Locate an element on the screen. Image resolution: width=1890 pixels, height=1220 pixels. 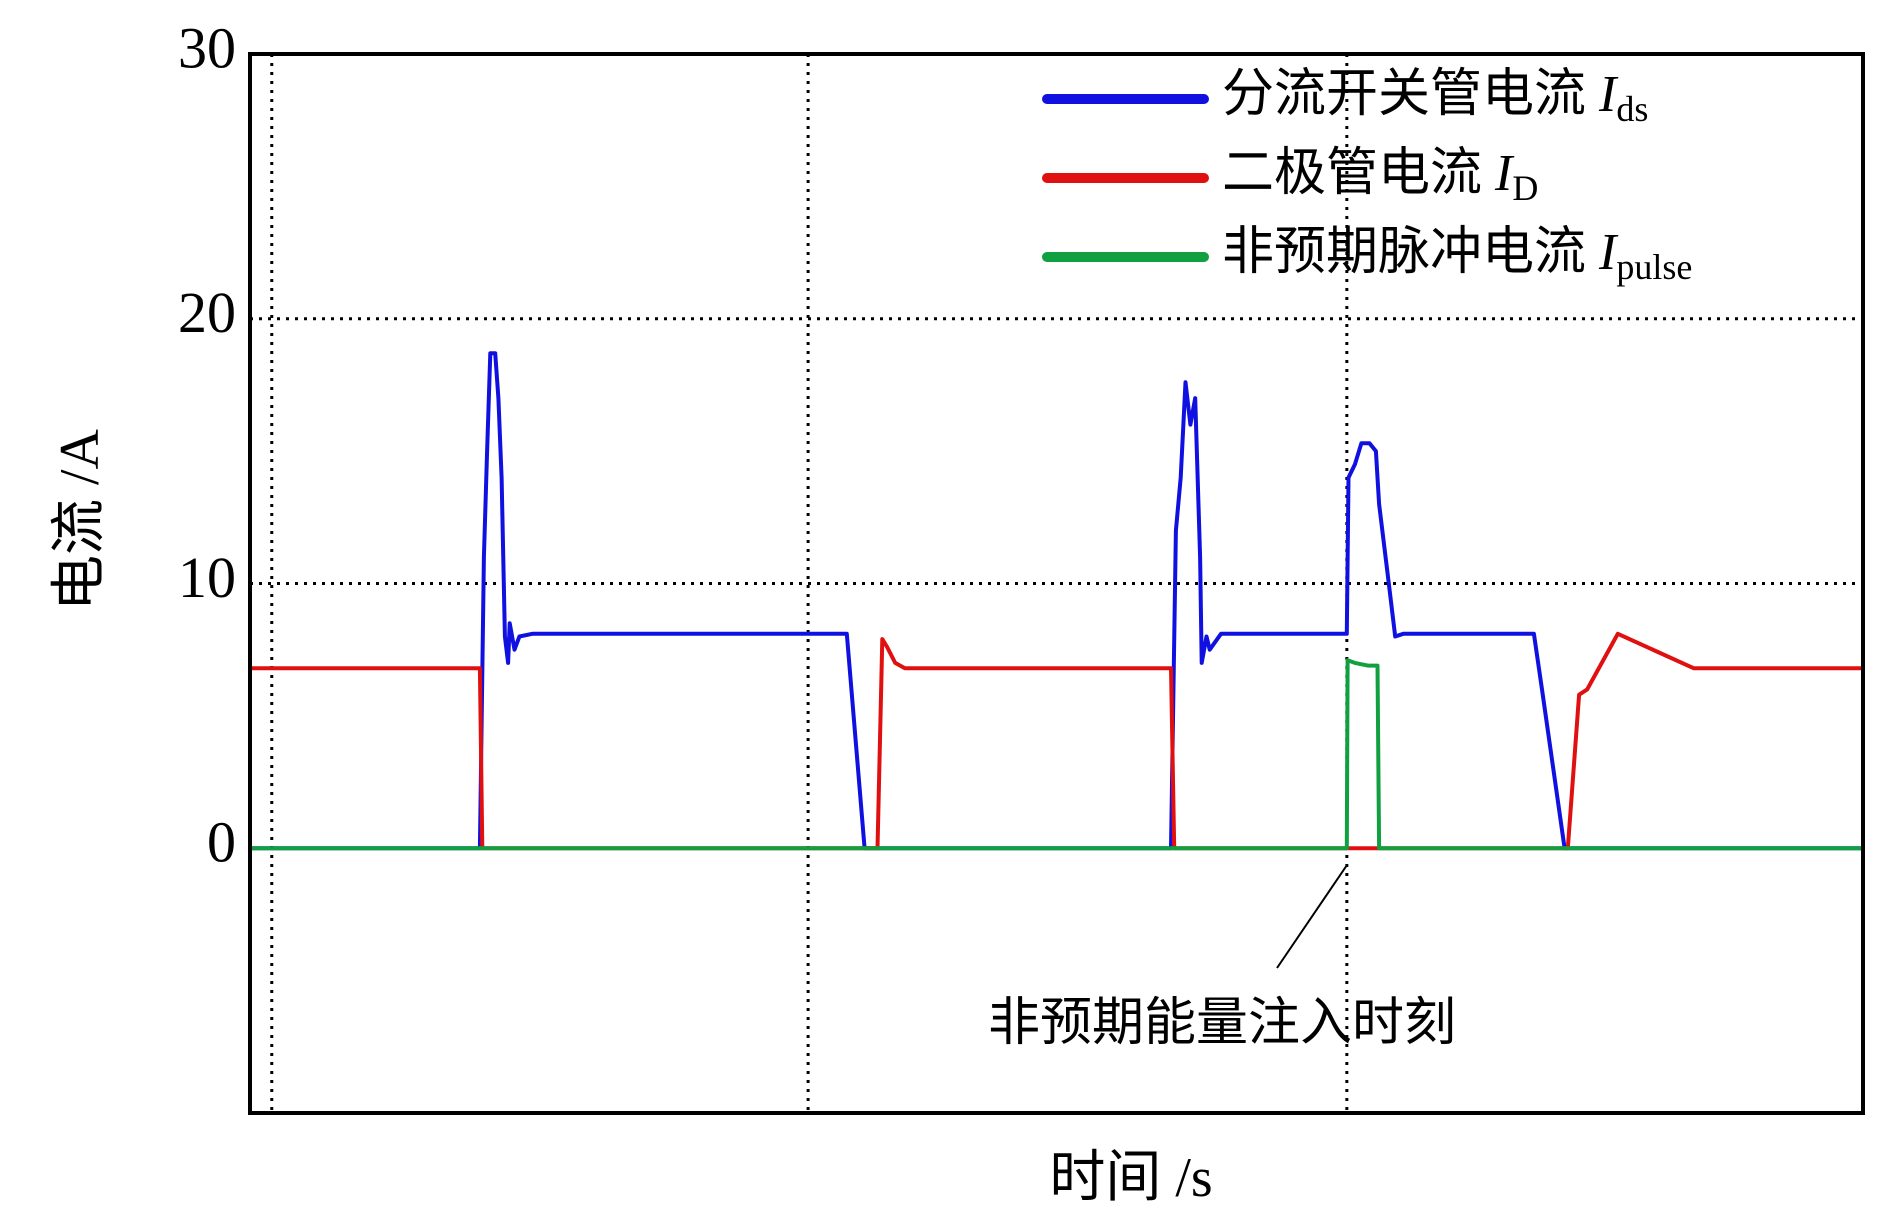
y-tick-label: 20 is located at coordinates (207, 312).